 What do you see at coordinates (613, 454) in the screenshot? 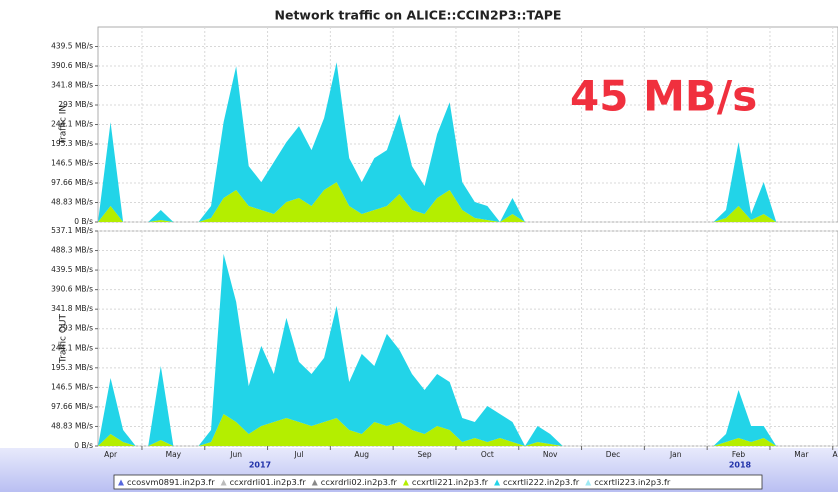
I see `x-tick-label: Dec` at bounding box center [613, 454].